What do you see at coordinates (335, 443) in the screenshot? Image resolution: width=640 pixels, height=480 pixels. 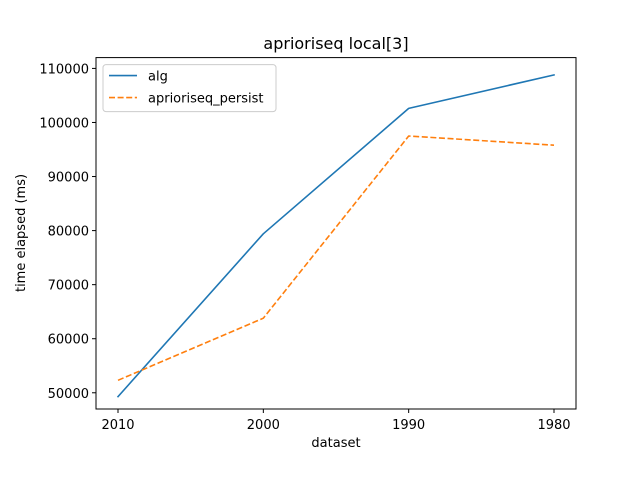 I see `x-axis-label: dataset` at bounding box center [335, 443].